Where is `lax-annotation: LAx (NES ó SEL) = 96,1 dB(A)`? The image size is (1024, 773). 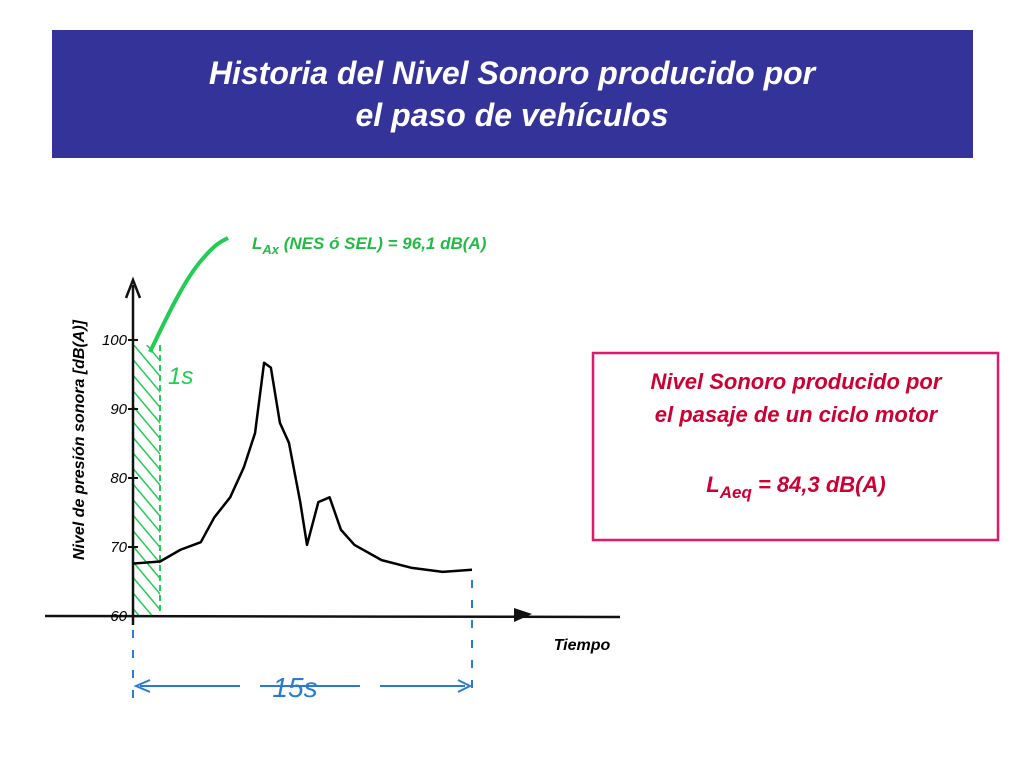
lax-annotation: LAx (NES ó SEL) = 96,1 dB(A) is located at coordinates (369, 245).